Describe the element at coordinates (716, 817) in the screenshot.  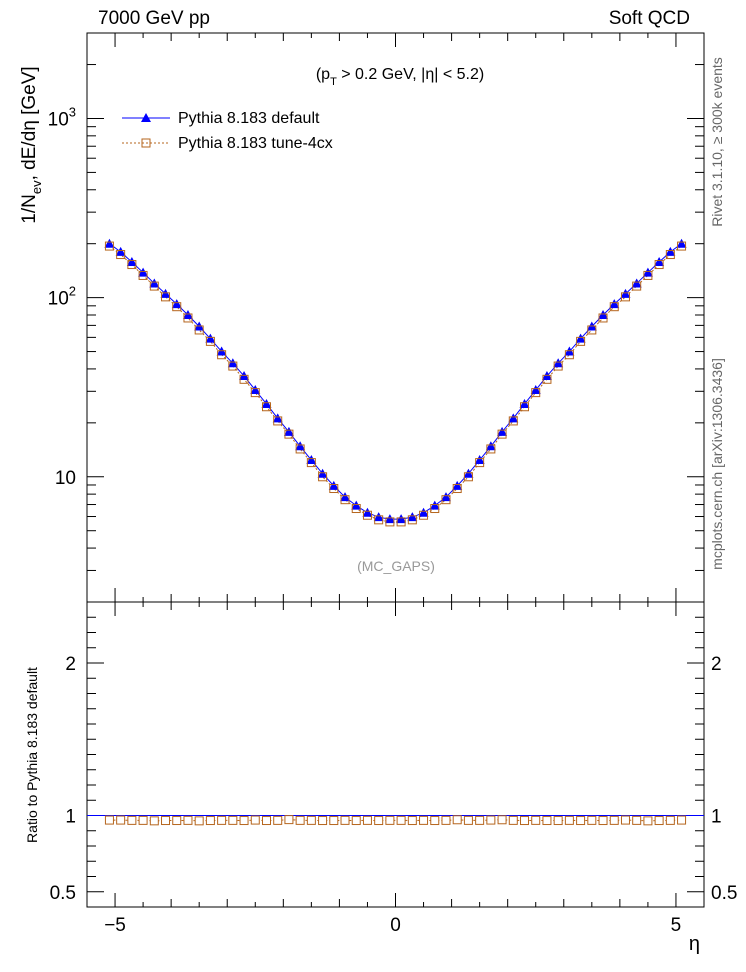
I see `ratio-y-tick-label-right: 1` at that location.